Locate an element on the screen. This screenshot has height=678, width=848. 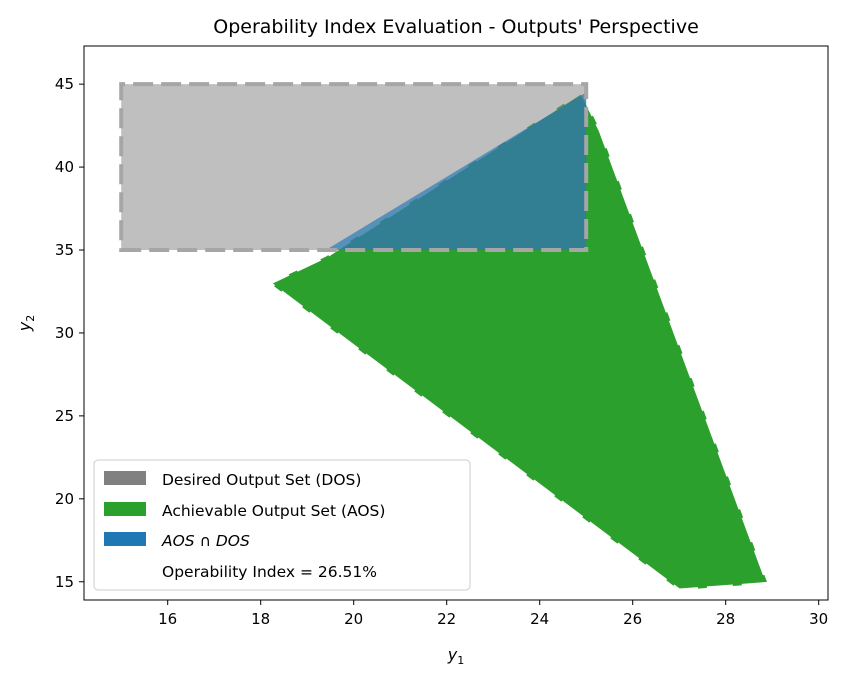
legend-label-aos: Achievable Output Set (AOS) is located at coordinates (273, 511).